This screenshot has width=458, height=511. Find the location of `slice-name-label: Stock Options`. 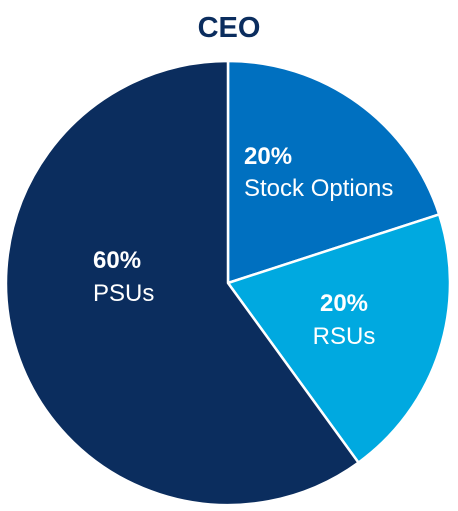

slice-name-label: Stock Options is located at coordinates (318, 188).